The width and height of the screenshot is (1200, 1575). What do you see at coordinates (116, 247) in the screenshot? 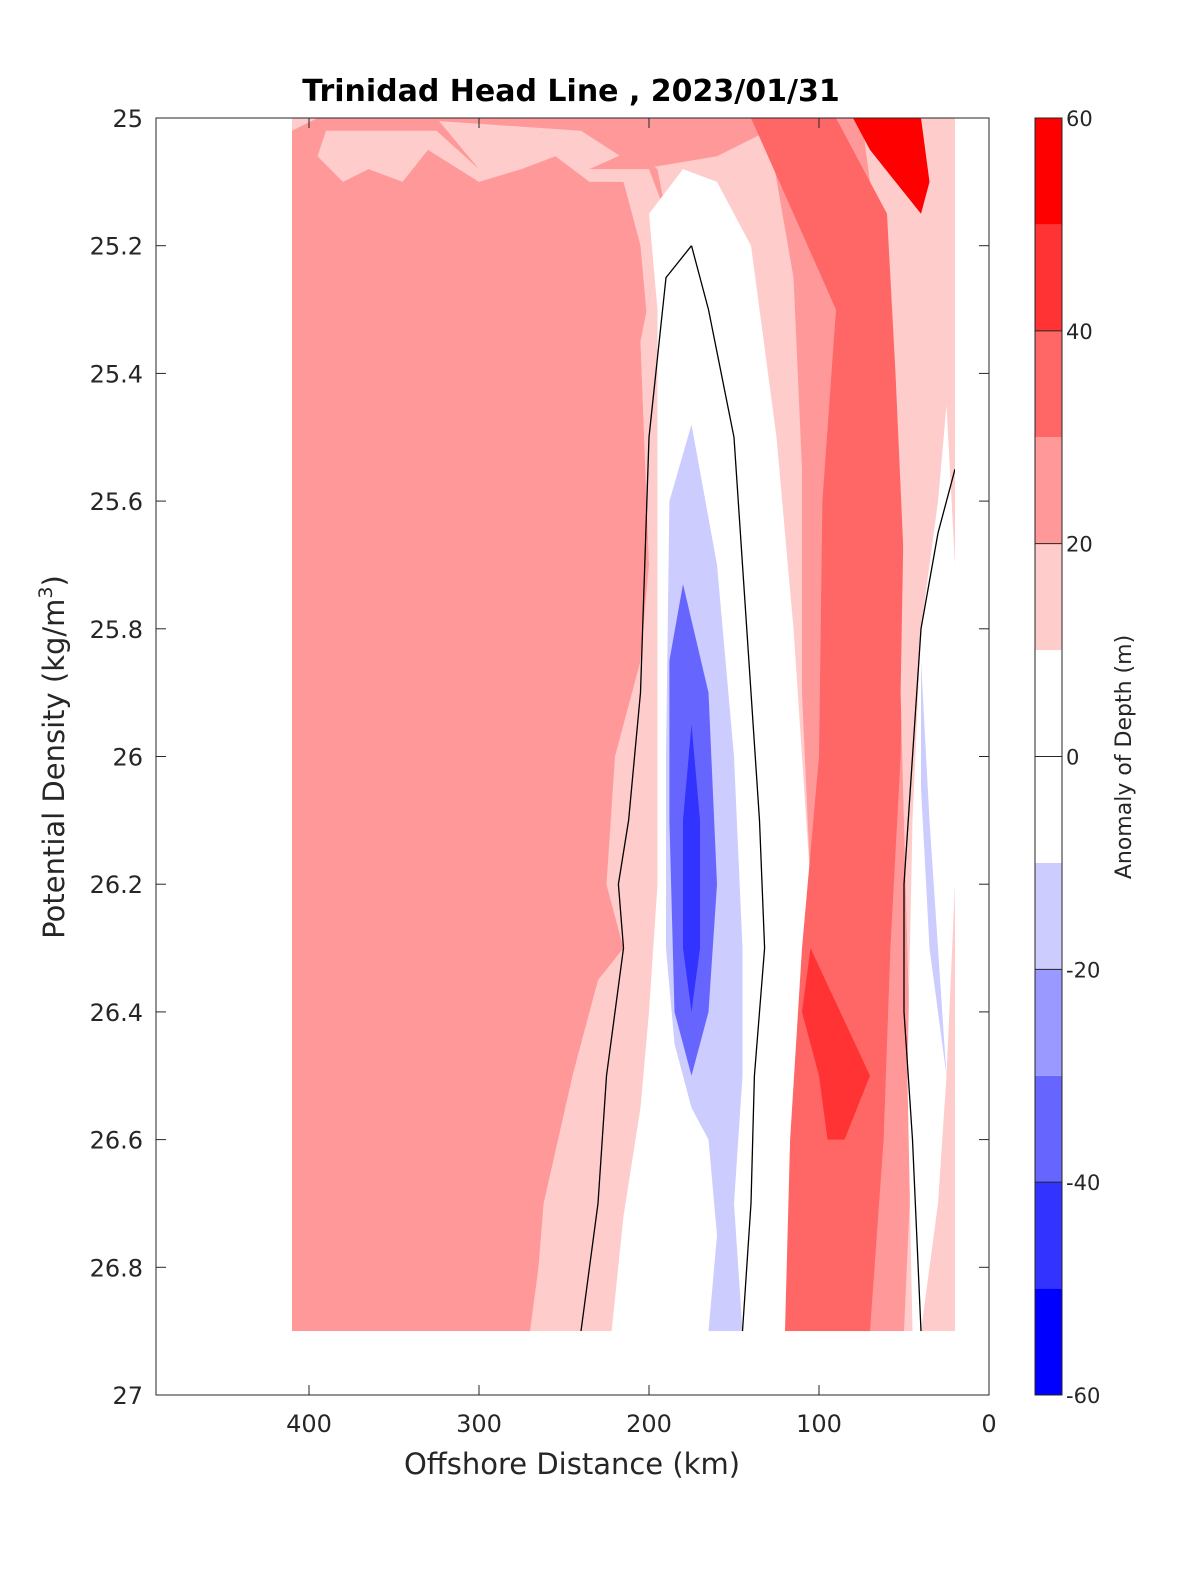
I see `y-tick-label: 25.2` at bounding box center [116, 247].